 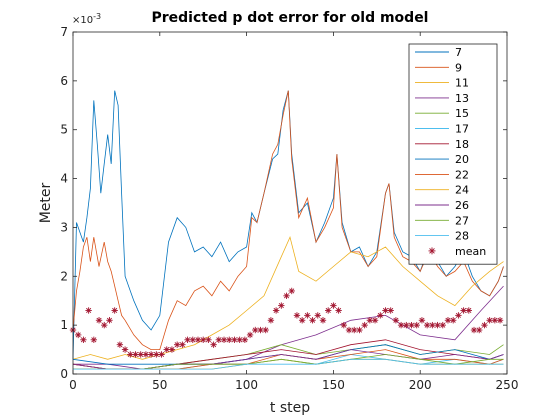 I want to click on legend-label: 13, so click(x=462, y=98).